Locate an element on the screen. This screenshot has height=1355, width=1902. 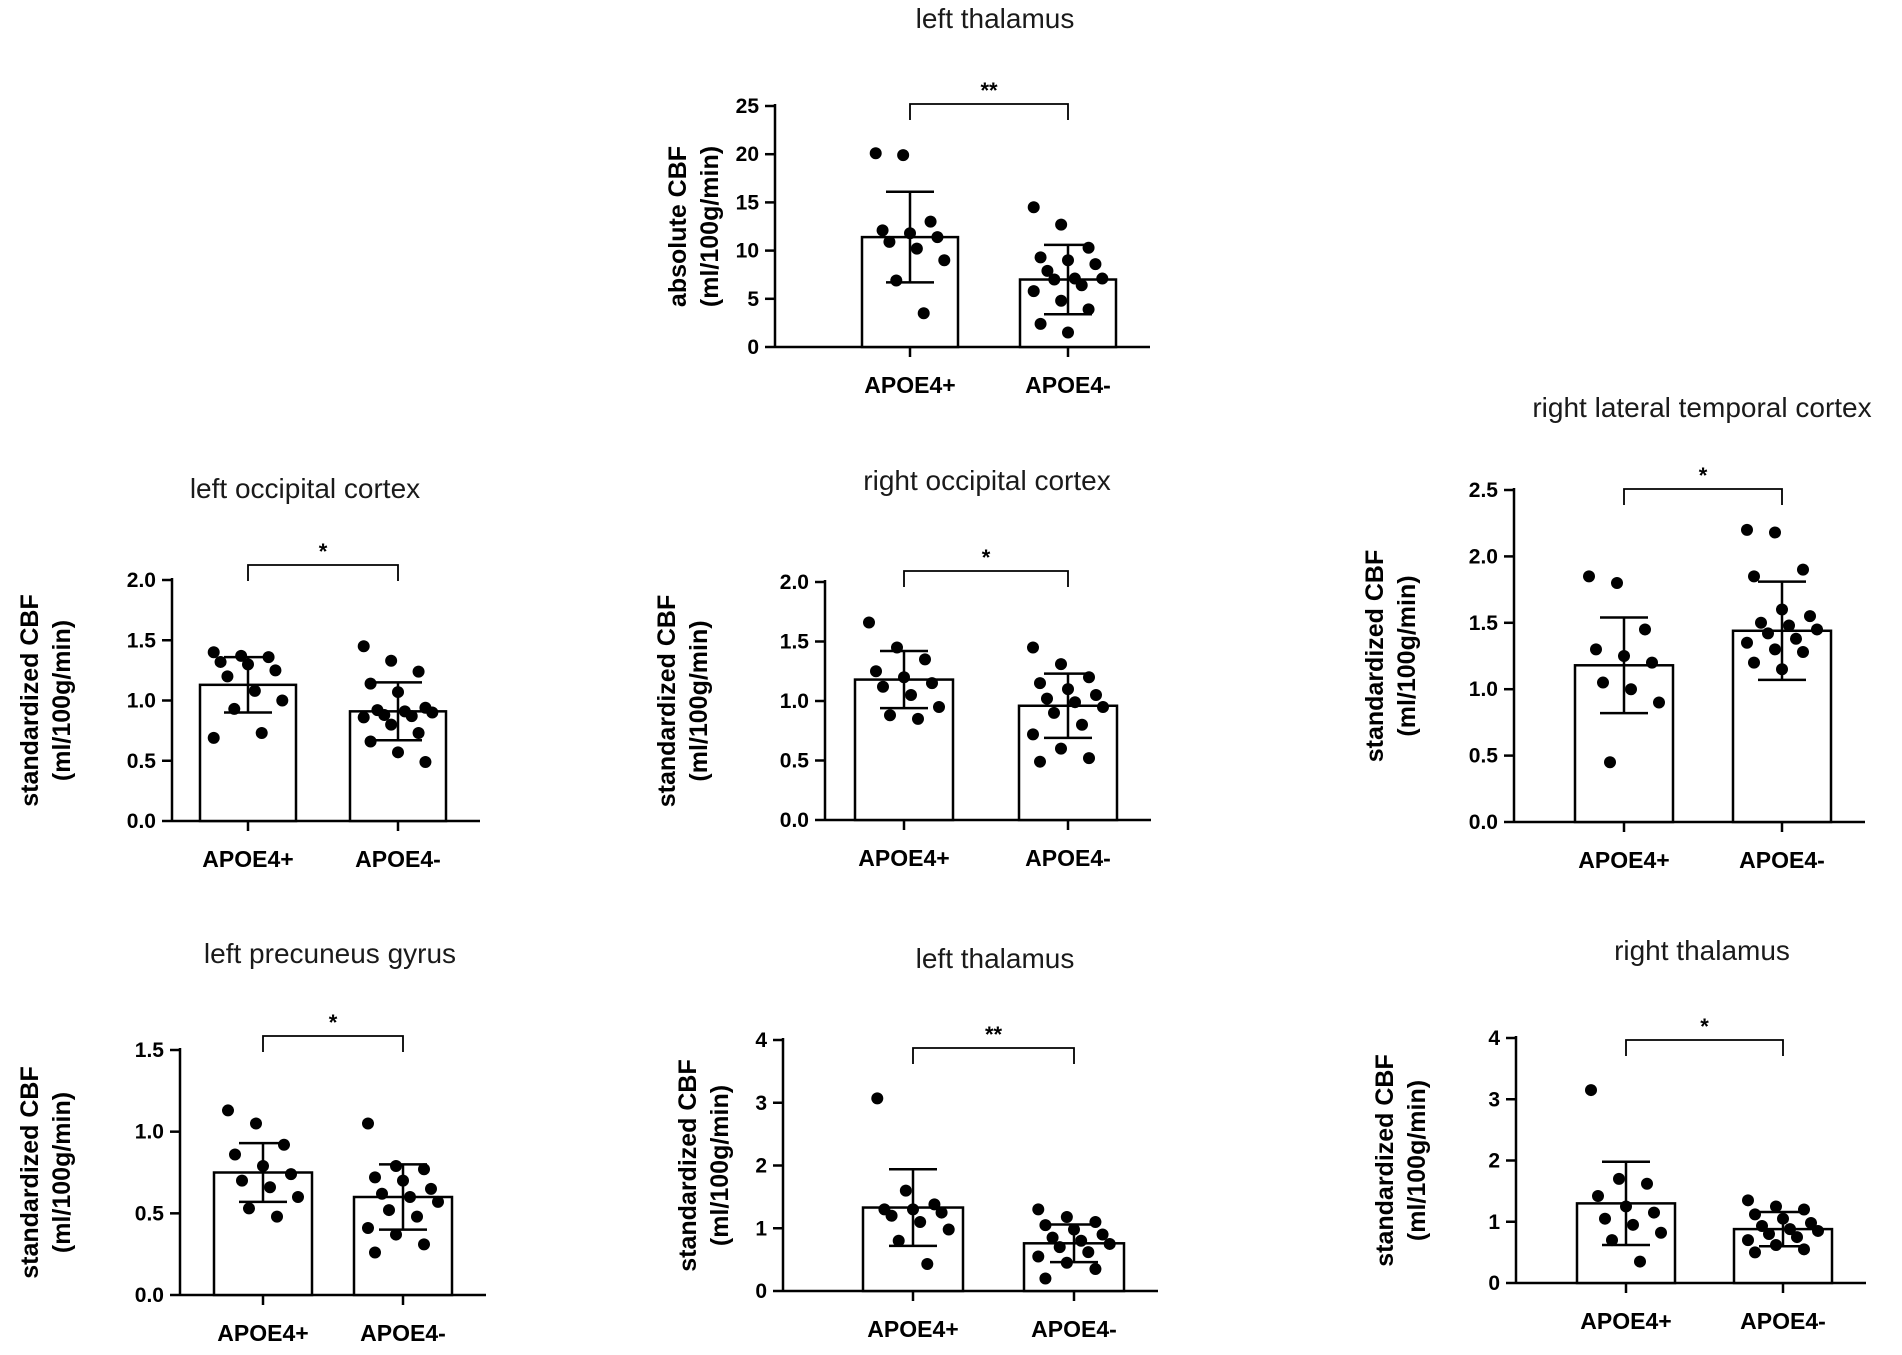
y-tick-label: 20 is located at coordinates (747, 154).